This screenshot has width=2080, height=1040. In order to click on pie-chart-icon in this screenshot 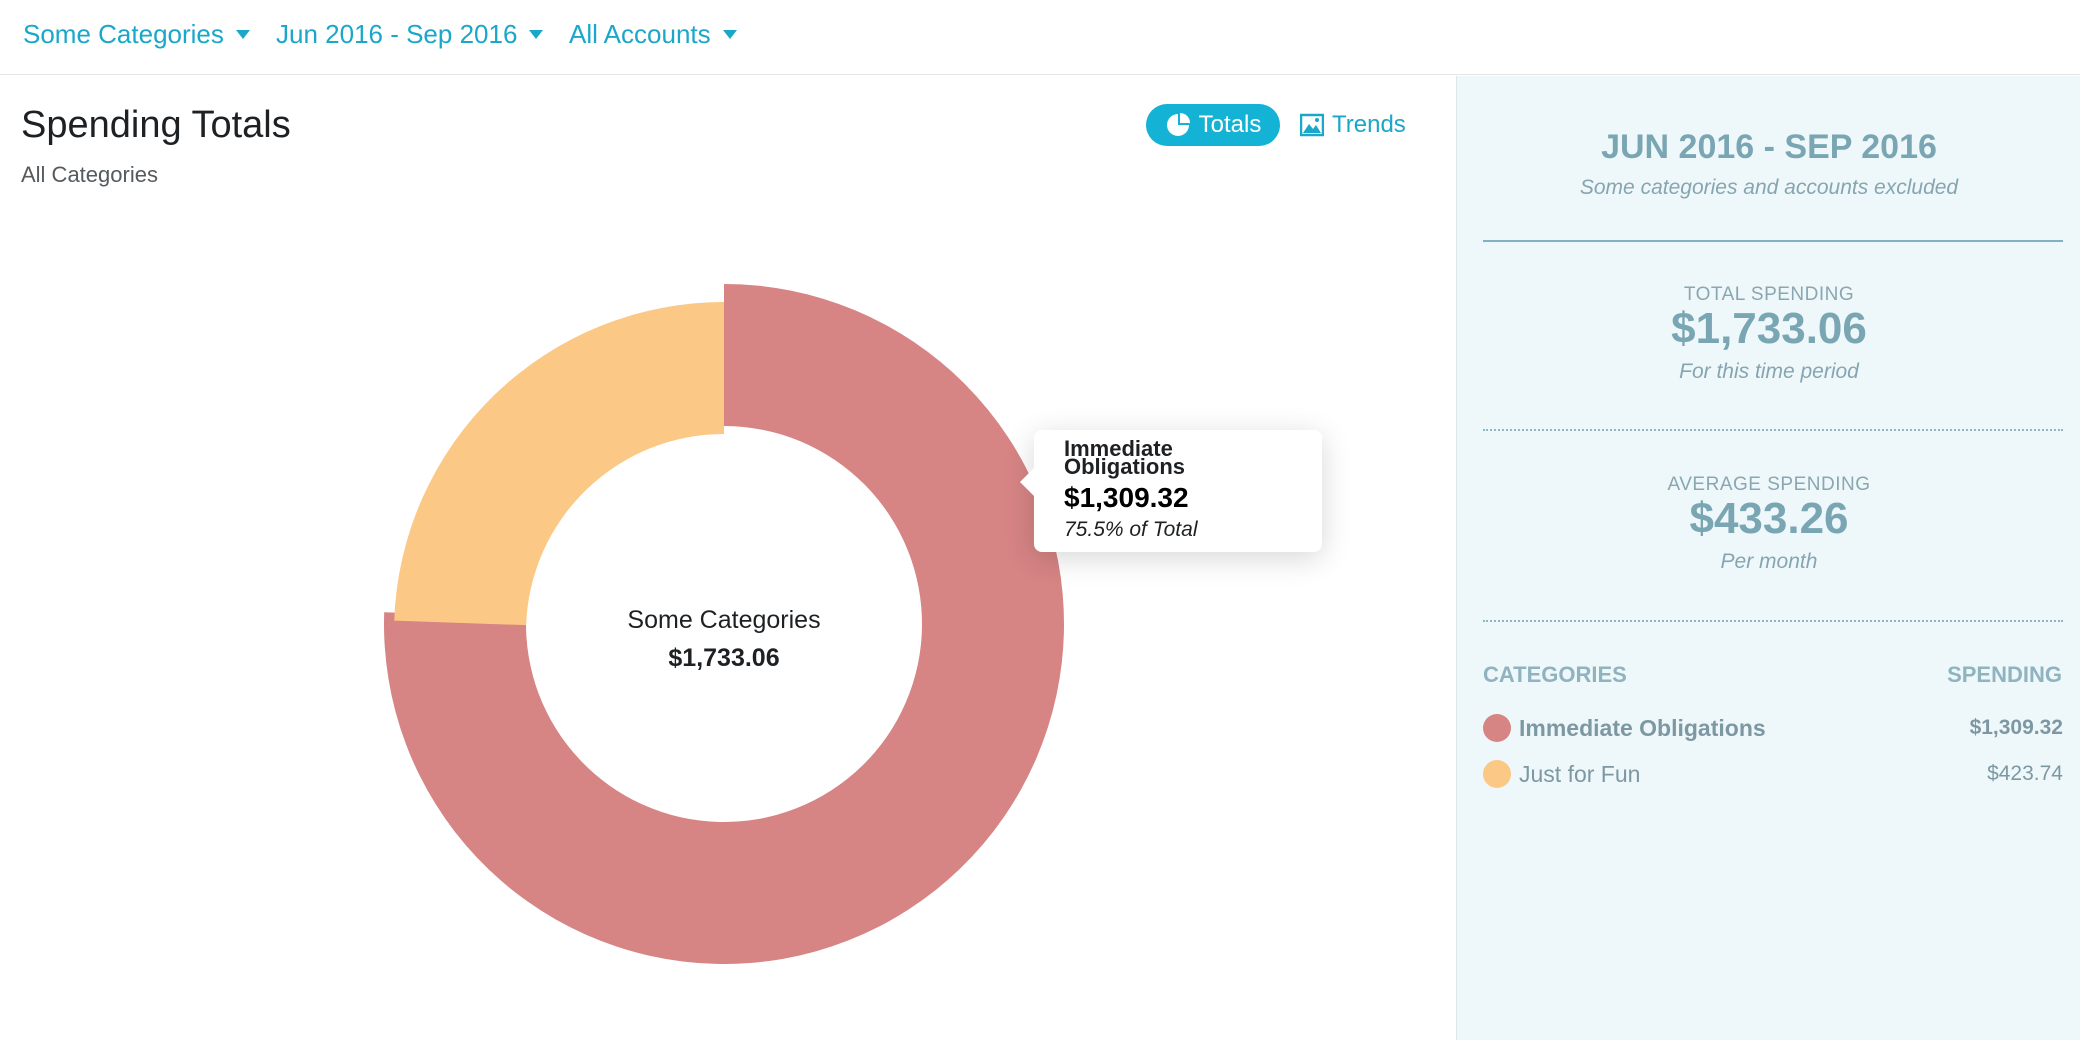, I will do `click(1178, 124)`.